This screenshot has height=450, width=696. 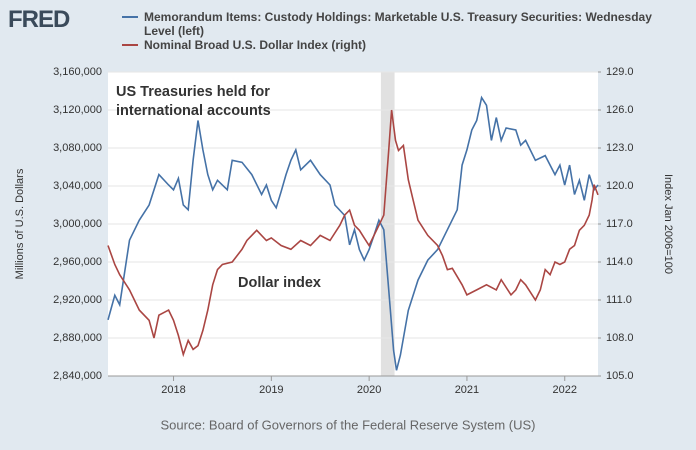 I want to click on annotation: Dollar index, so click(x=279, y=283).